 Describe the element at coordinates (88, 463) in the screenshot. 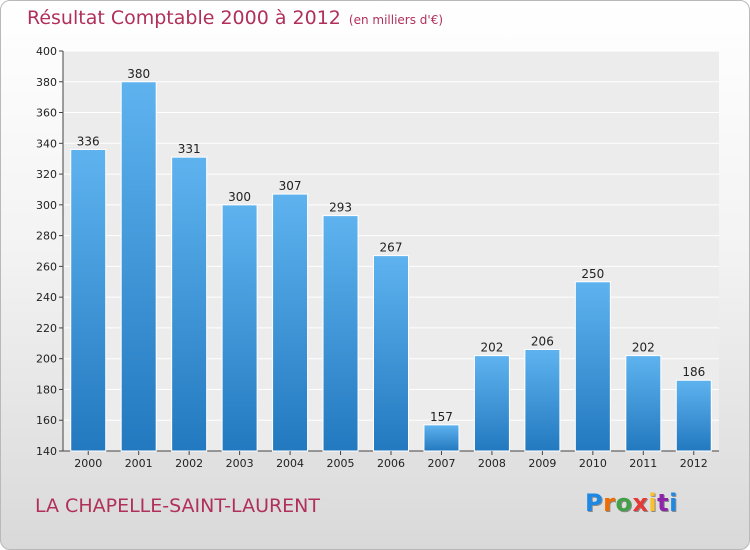

I see `x-tick-label: 2000` at that location.